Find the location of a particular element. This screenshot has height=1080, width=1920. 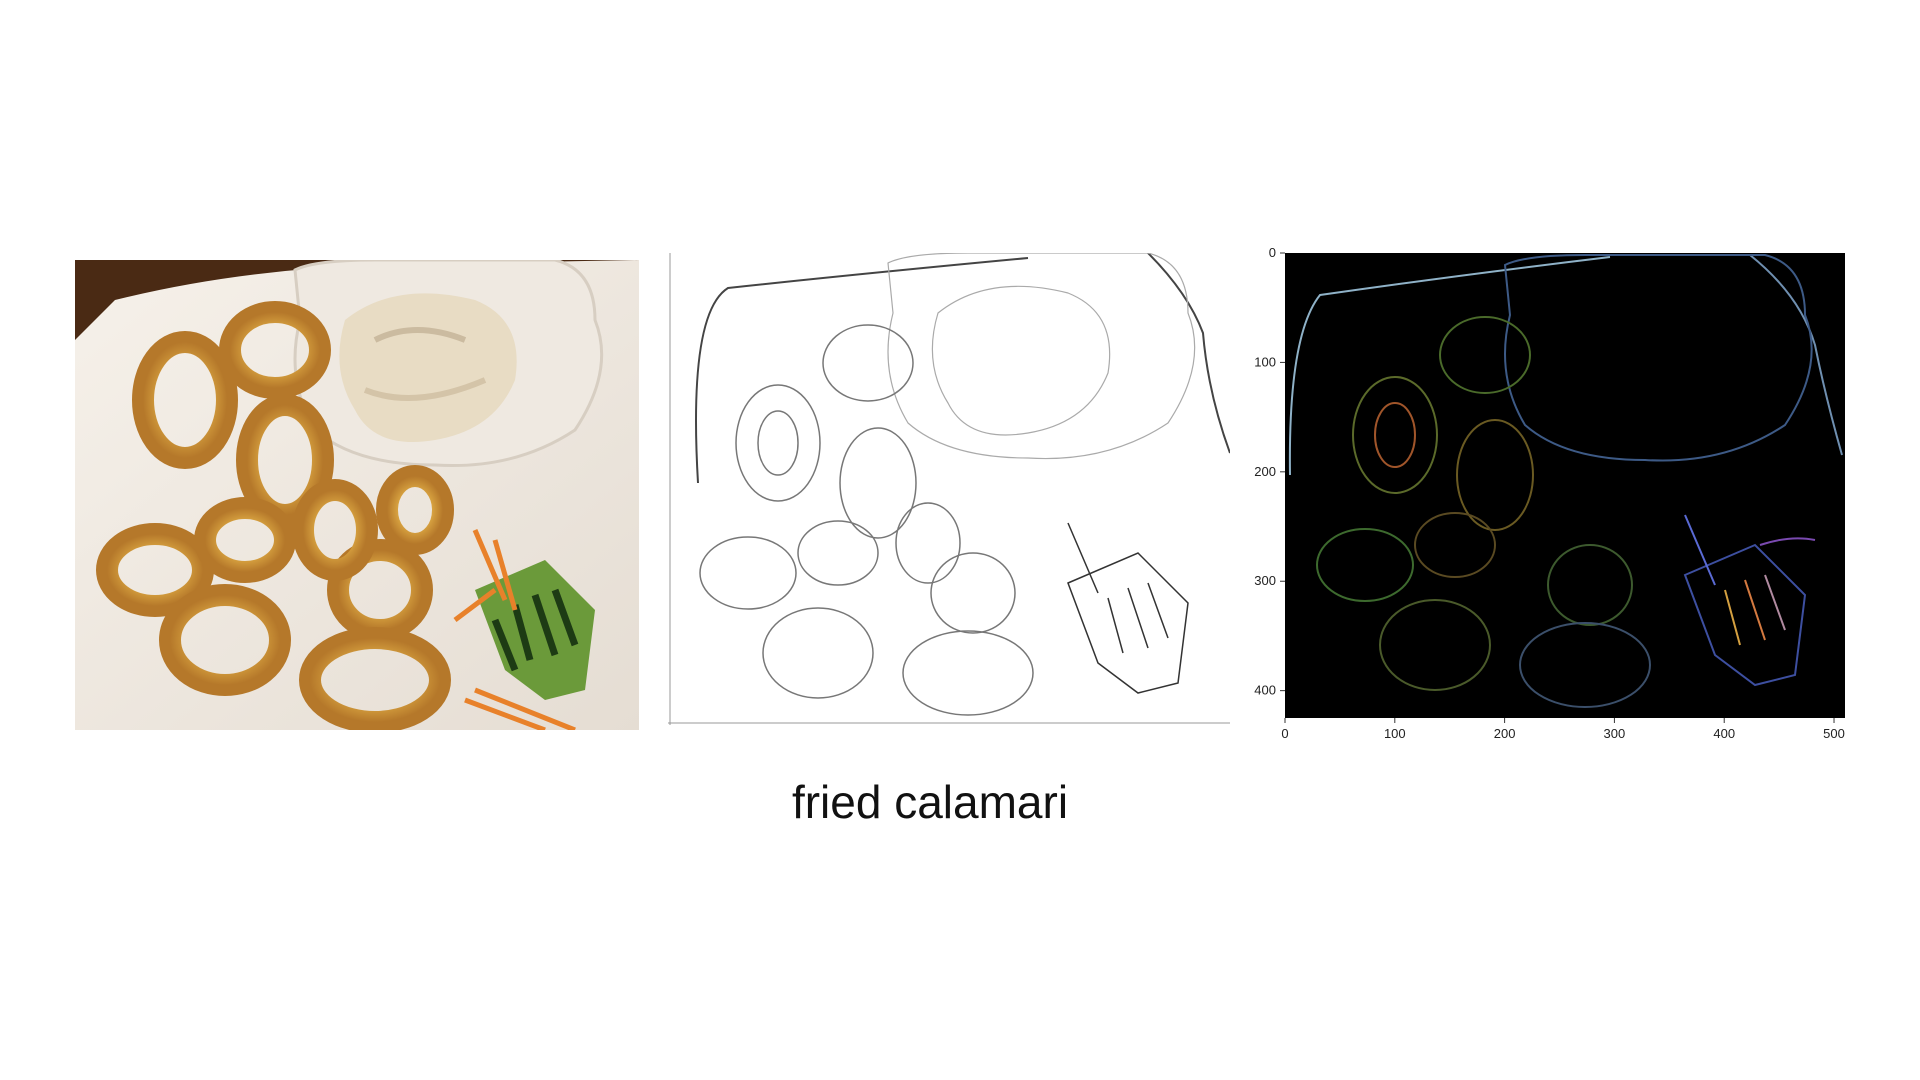

original-photo is located at coordinates (357, 495).